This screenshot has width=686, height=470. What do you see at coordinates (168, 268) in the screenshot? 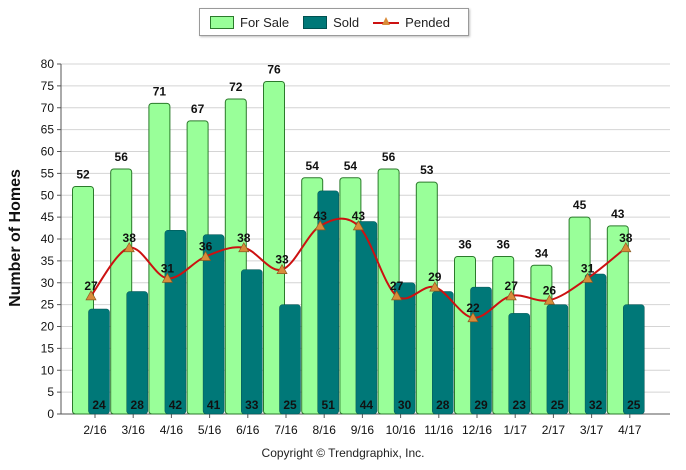
I see `pended-value-label: 31` at bounding box center [168, 268].